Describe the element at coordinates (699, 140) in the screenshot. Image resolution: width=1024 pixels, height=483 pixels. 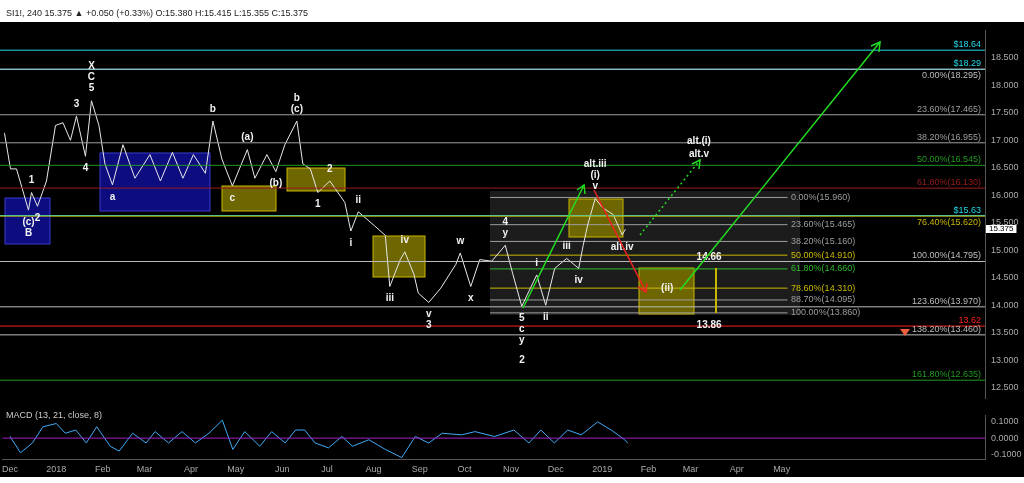
I see `annotation: alt.(i)` at that location.